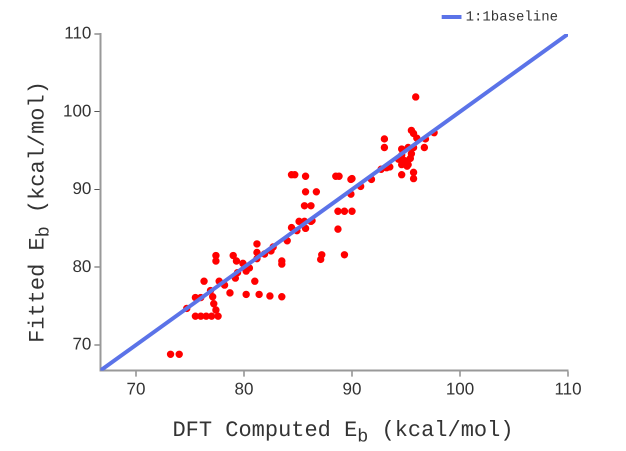 The image size is (626, 451). Describe the element at coordinates (352, 388) in the screenshot. I see `x-tick-label: 90` at that location.